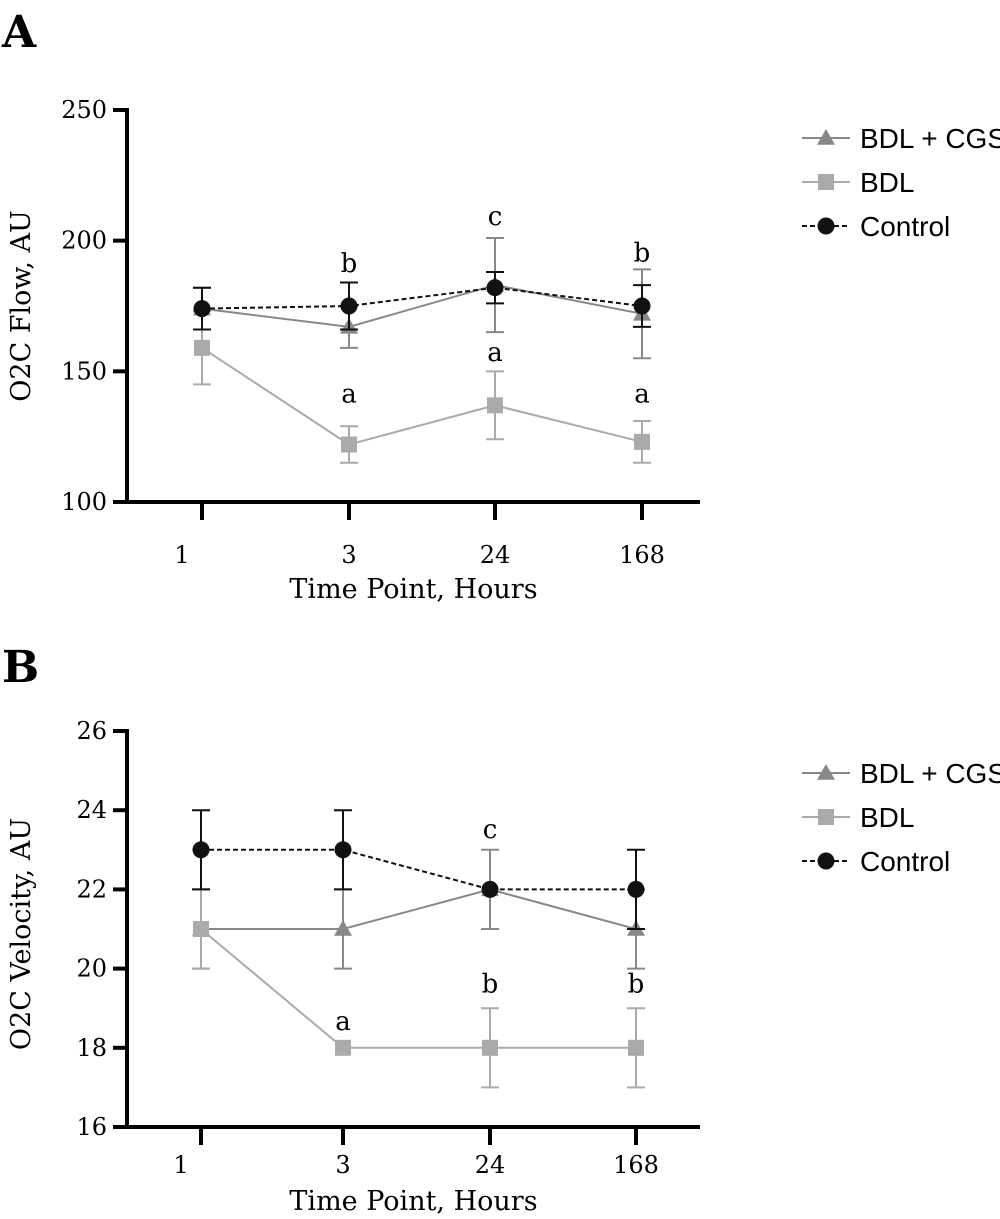 The image size is (1000, 1219). What do you see at coordinates (91, 889) in the screenshot?
I see `y-tick-label: 22` at bounding box center [91, 889].